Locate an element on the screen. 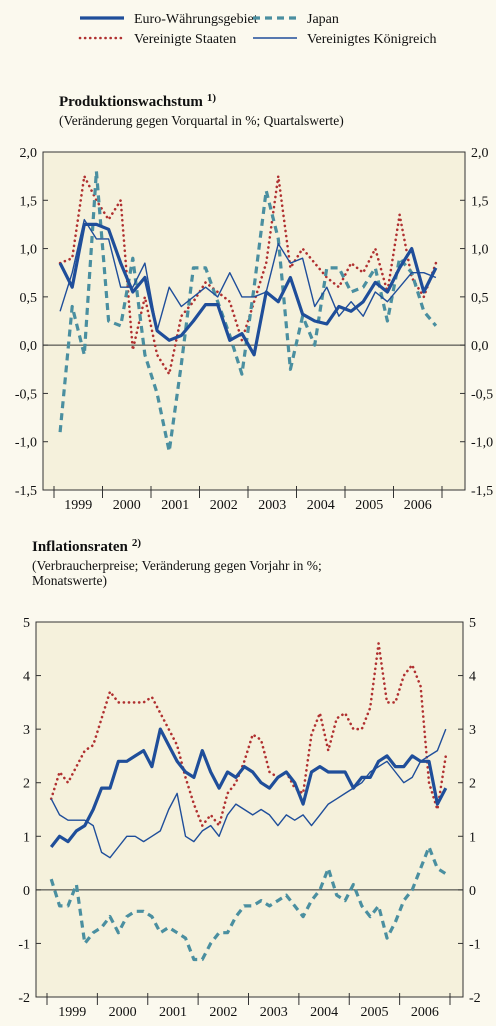  y-tick-label: 0 is located at coordinates (26, 891).